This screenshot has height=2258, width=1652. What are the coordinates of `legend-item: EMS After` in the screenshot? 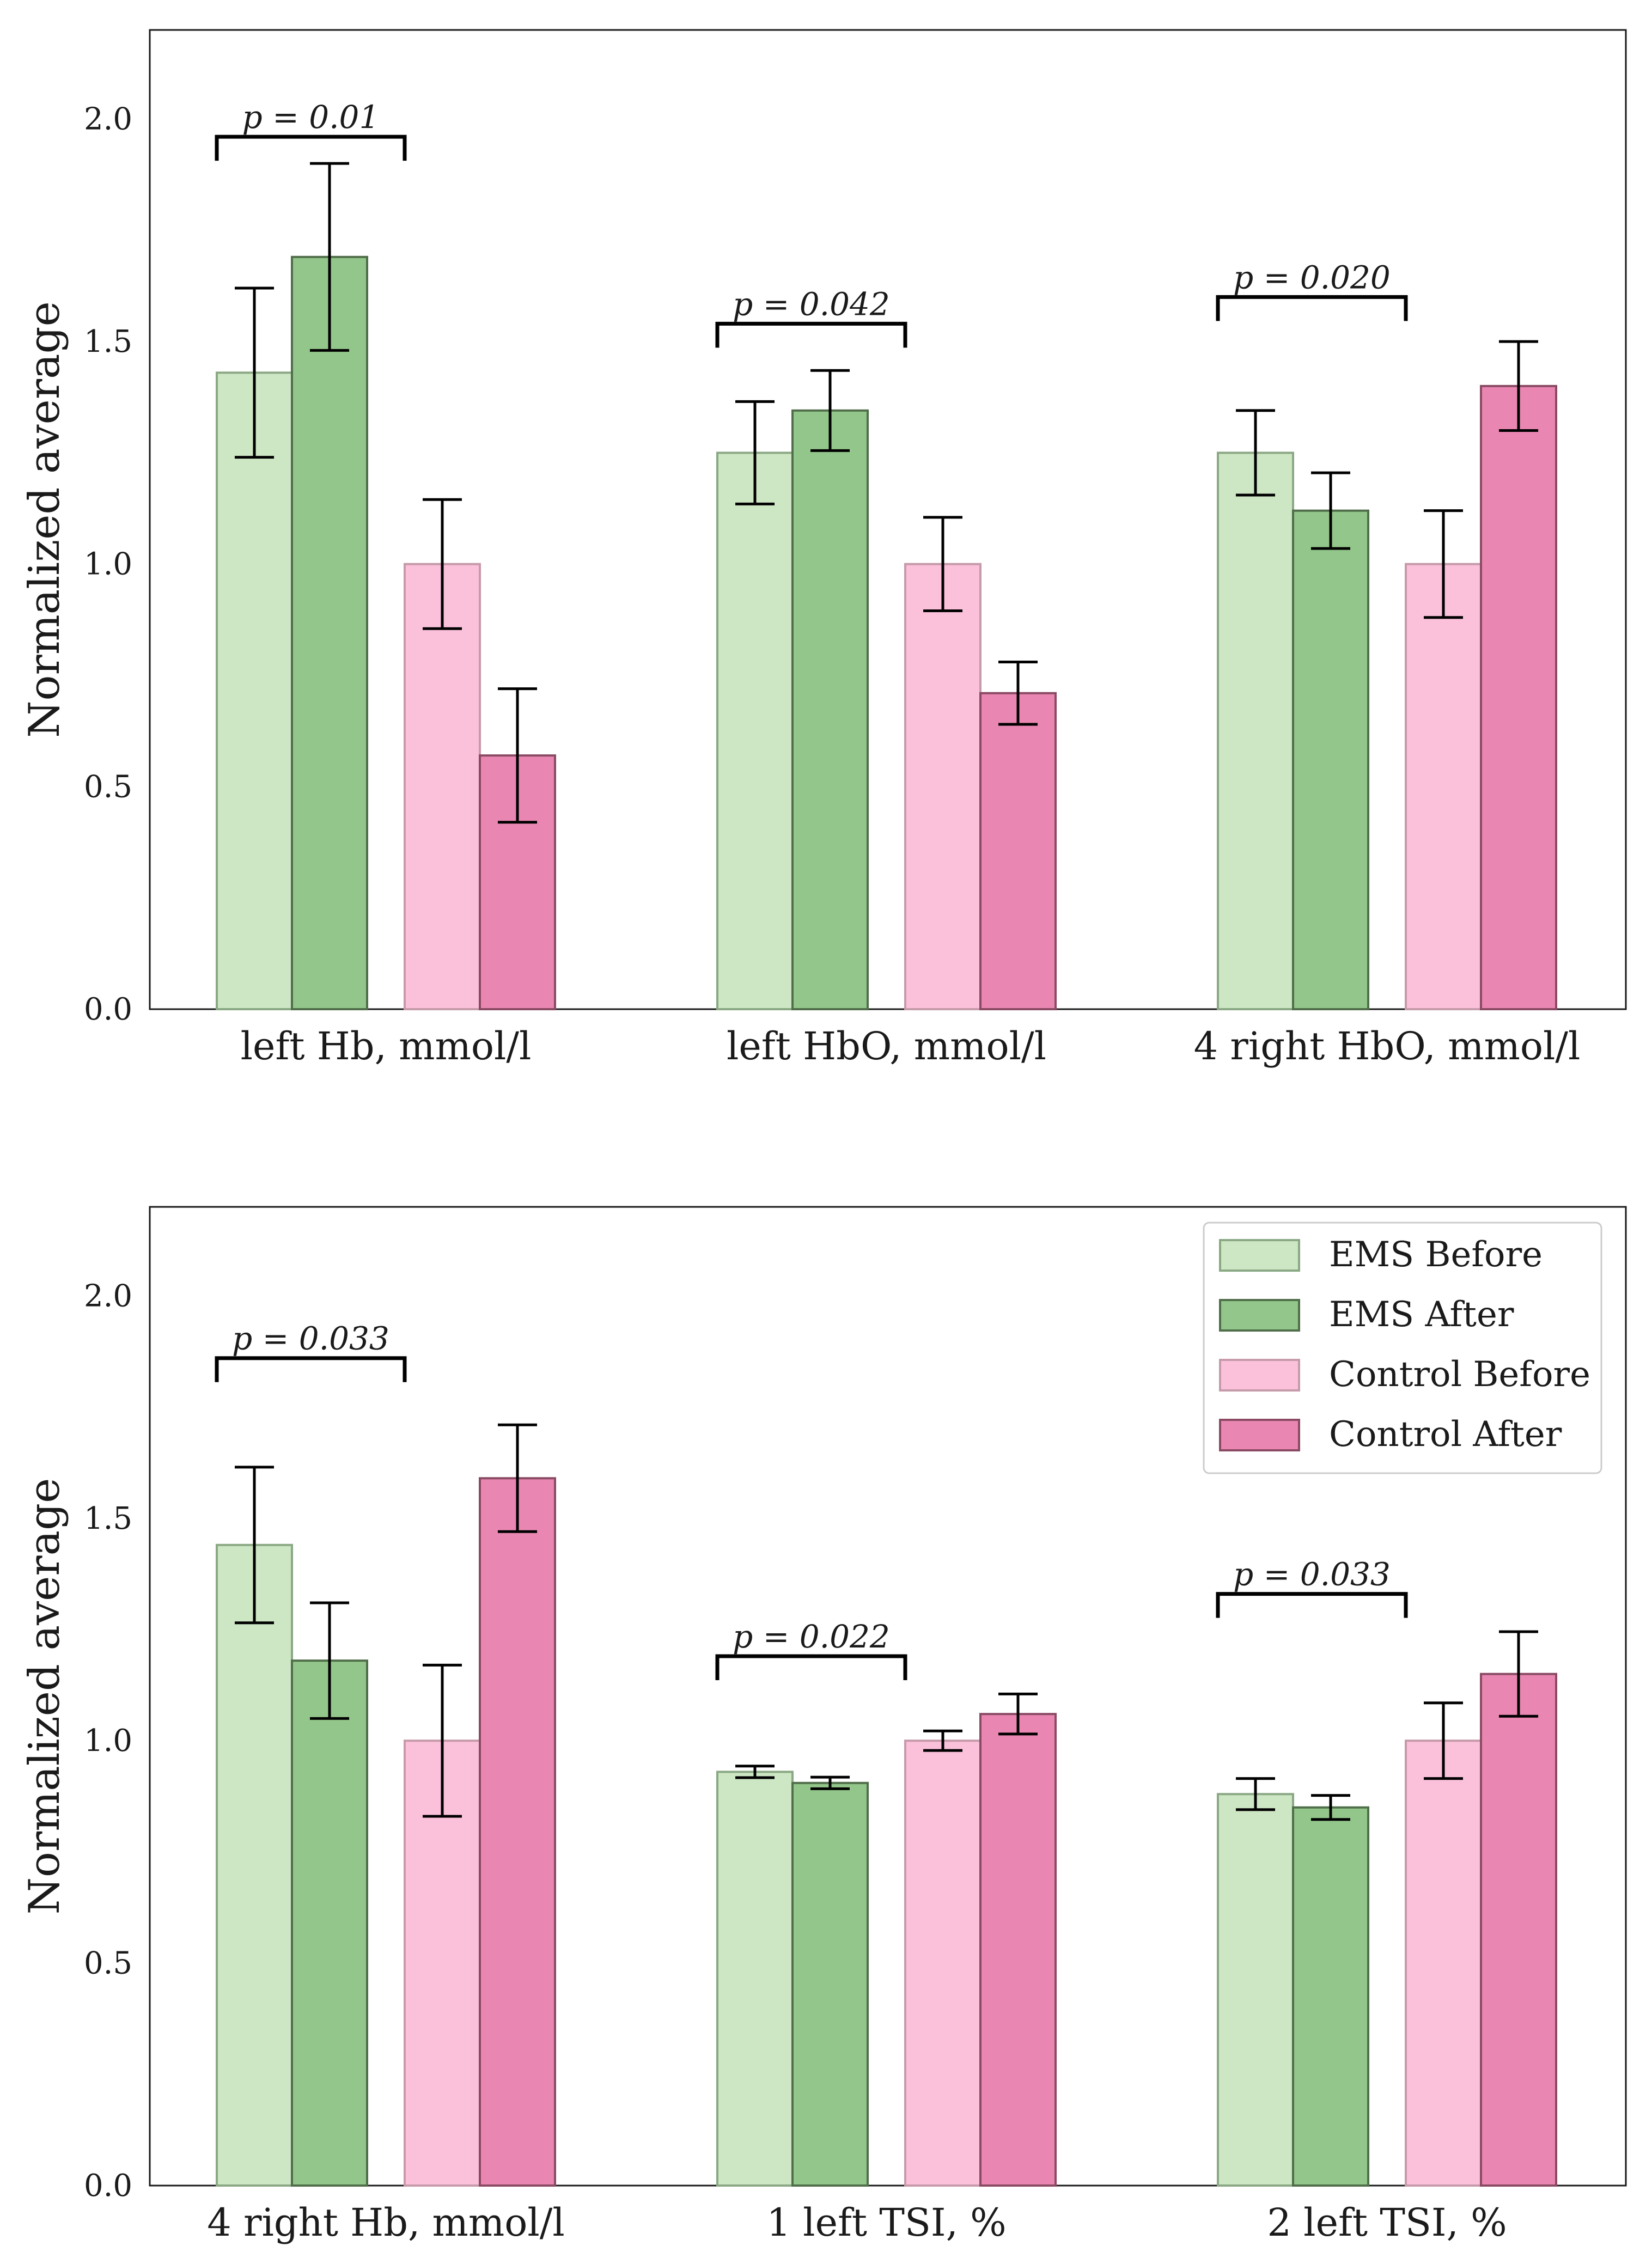 It's located at (1366, 1315).